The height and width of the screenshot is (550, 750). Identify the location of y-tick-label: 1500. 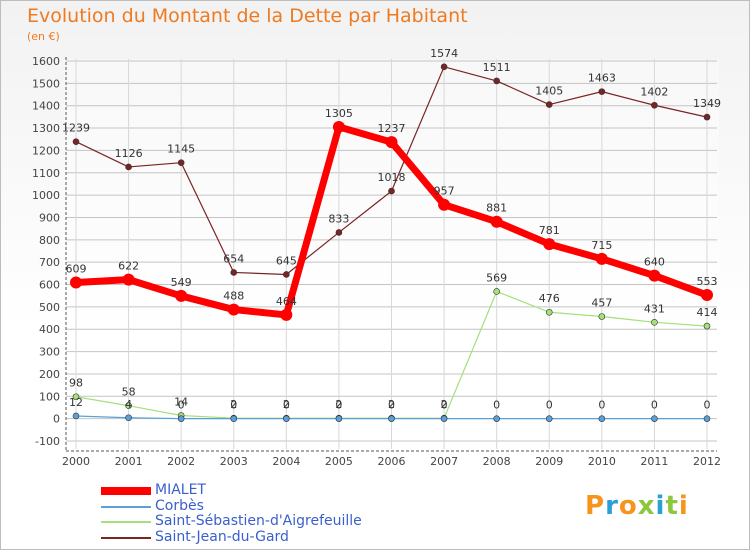
(46, 83).